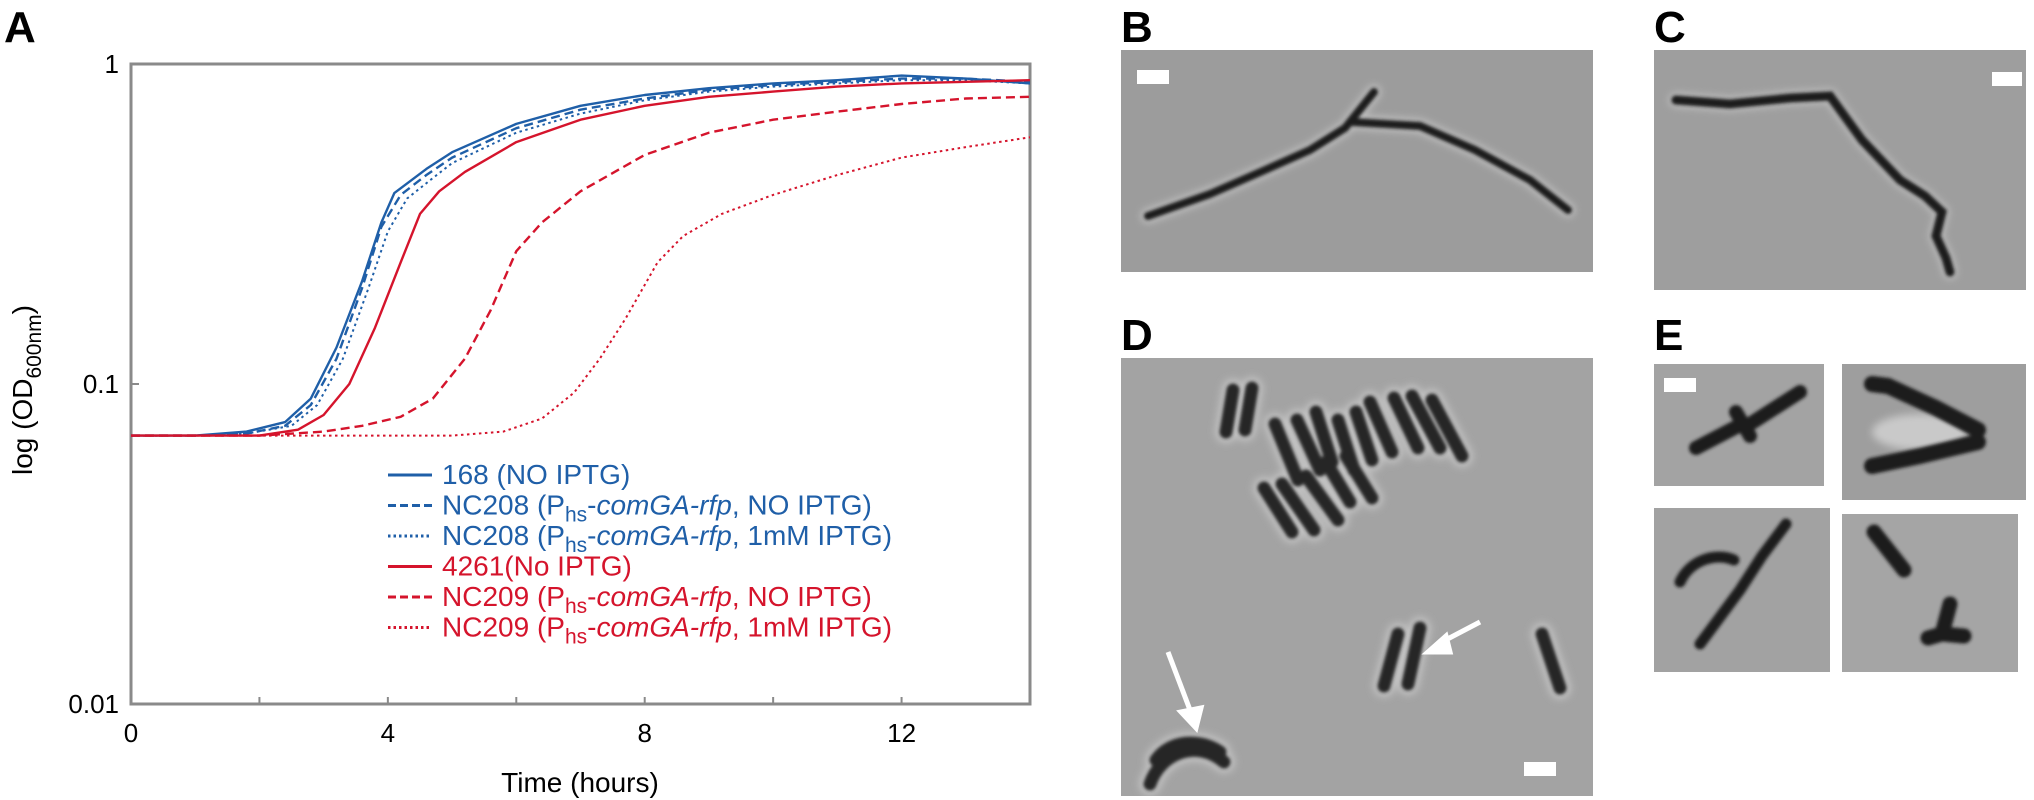 The width and height of the screenshot is (2034, 800). Describe the element at coordinates (1137, 335) in the screenshot. I see `panel-label-d: D` at that location.